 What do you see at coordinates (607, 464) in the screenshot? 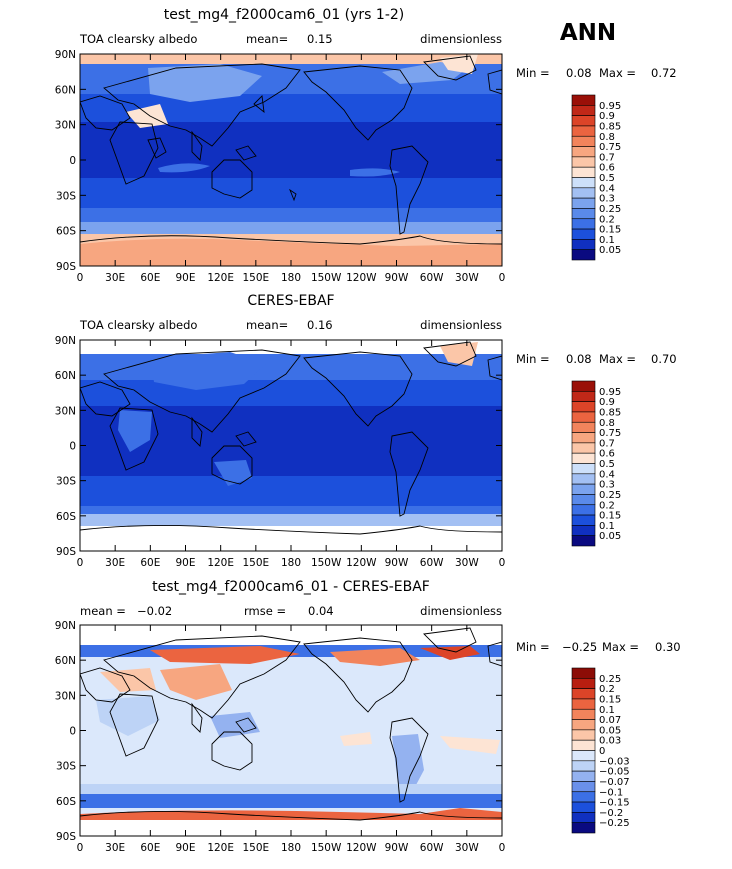
I see `colorbar-label: 0.5` at bounding box center [607, 464].